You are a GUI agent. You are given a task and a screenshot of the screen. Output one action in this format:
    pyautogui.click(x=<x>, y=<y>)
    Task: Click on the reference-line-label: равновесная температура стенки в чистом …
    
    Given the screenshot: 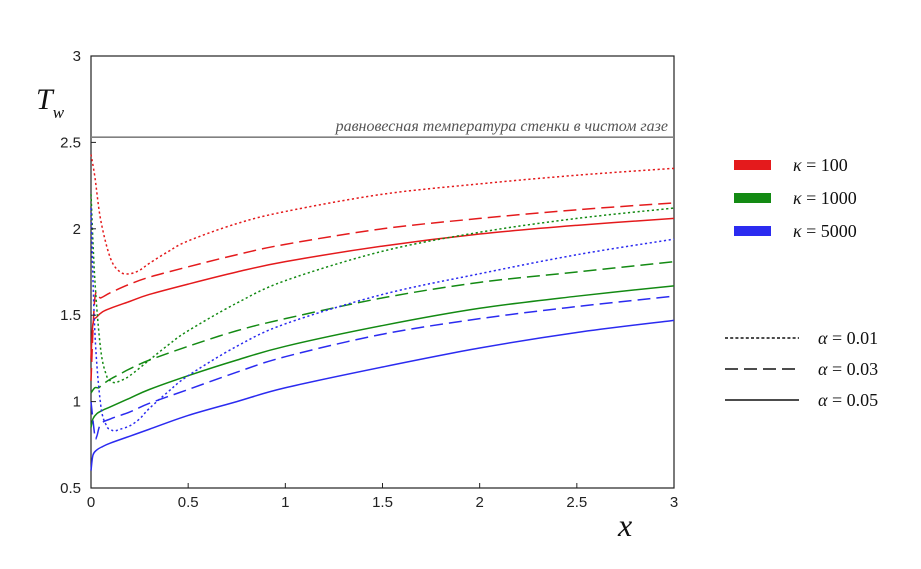 What is the action you would take?
    pyautogui.click(x=501, y=126)
    